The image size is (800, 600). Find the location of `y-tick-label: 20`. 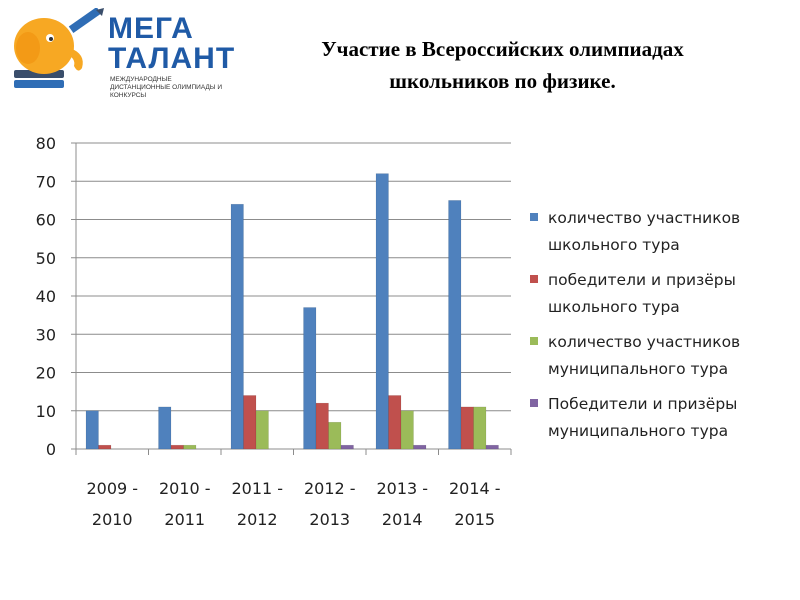

y-tick-label: 20 is located at coordinates (46, 373).